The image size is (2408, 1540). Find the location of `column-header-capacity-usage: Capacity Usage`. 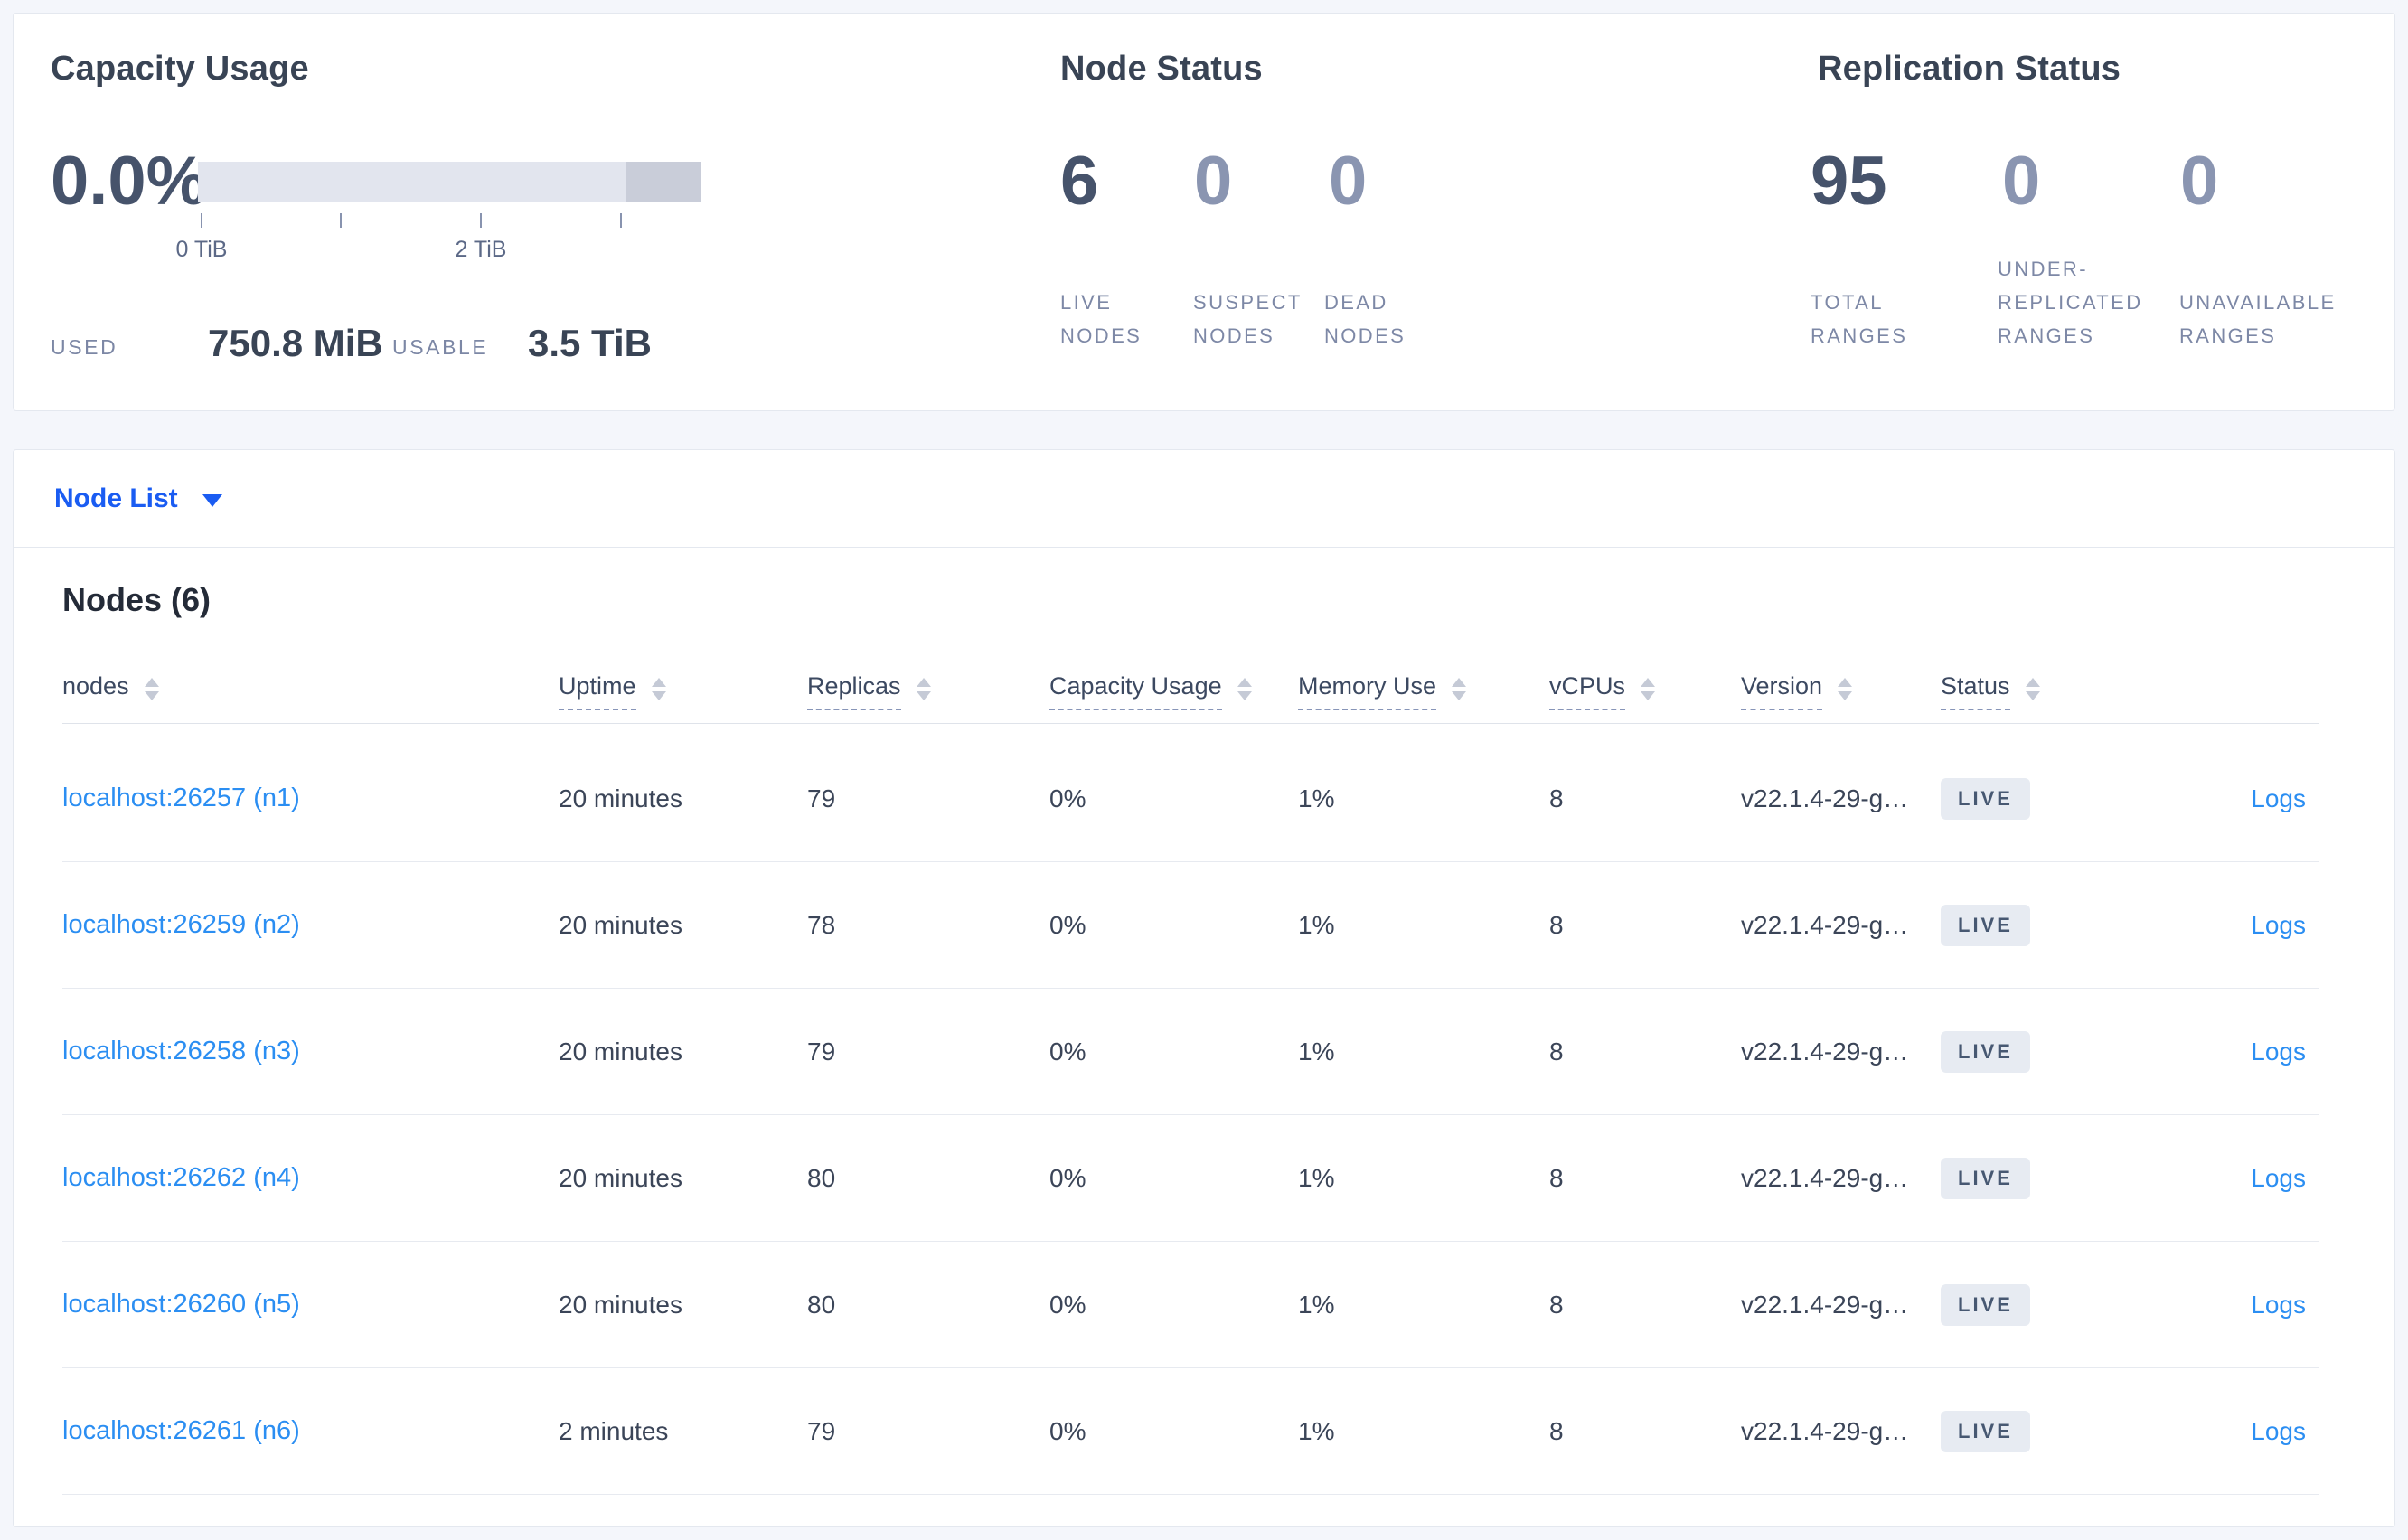

column-header-capacity-usage: Capacity Usage is located at coordinates (1173, 693).